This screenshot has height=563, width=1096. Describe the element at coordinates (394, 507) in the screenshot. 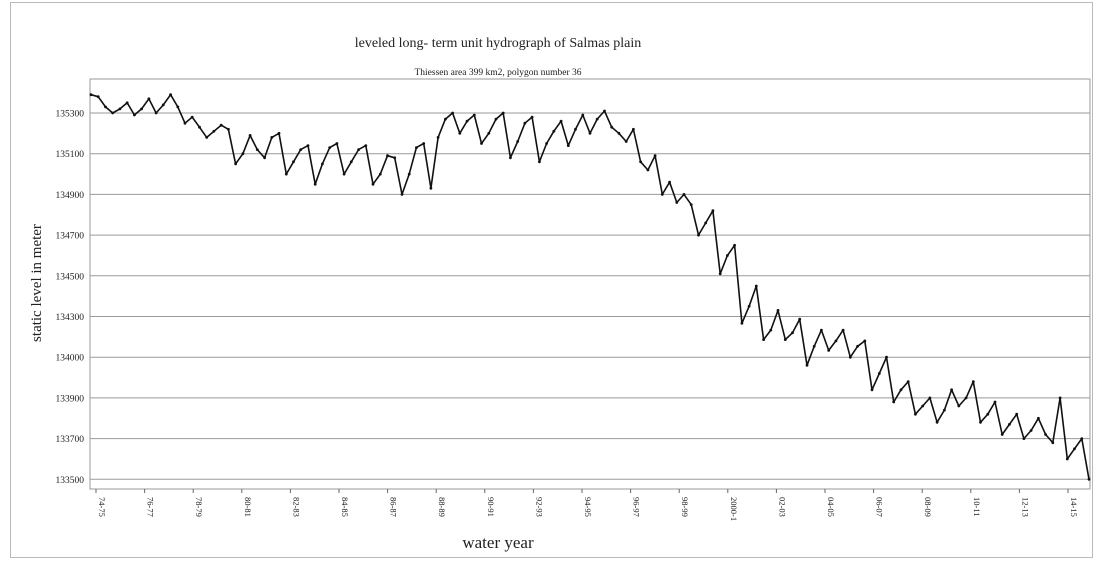

I see `x-tick-label: 86-87` at that location.